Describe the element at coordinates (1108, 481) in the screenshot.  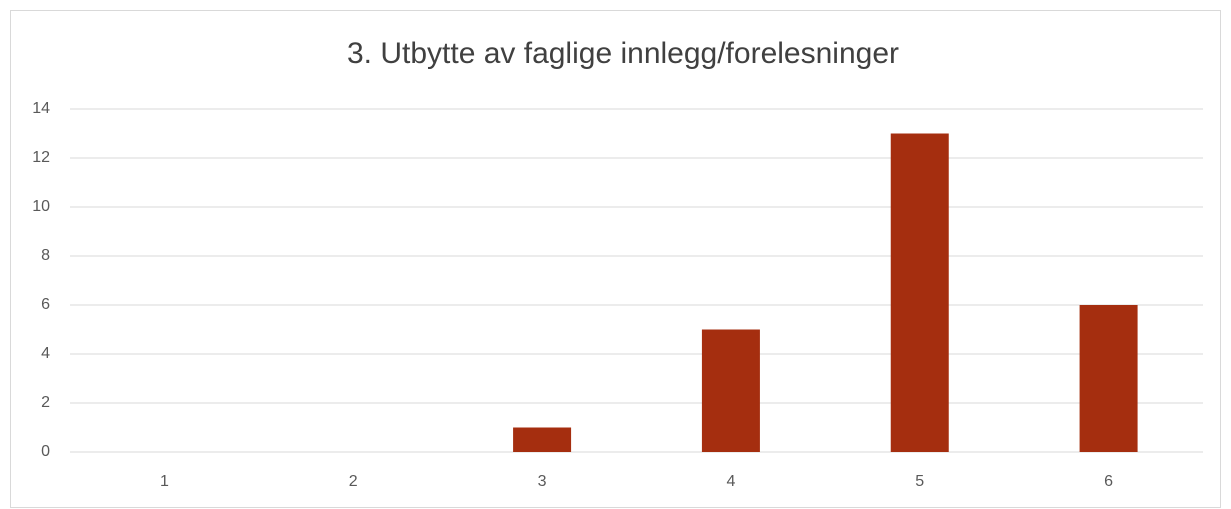
I see `x-tick-label: 6` at that location.